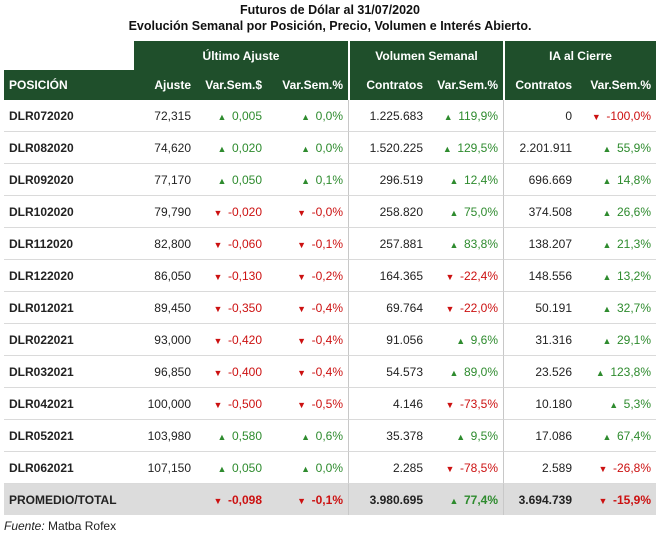  What do you see at coordinates (246, 179) in the screenshot?
I see `cell-value: 0,050` at bounding box center [246, 179].